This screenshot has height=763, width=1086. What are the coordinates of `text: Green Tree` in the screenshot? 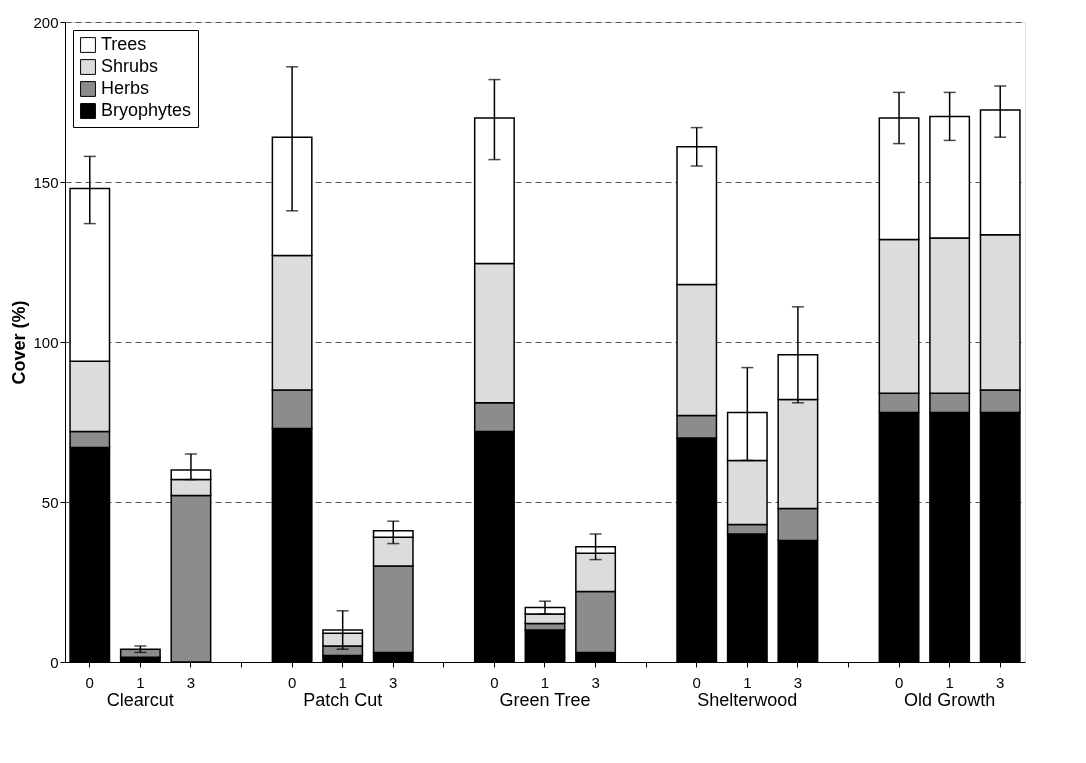 It's located at (545, 700).